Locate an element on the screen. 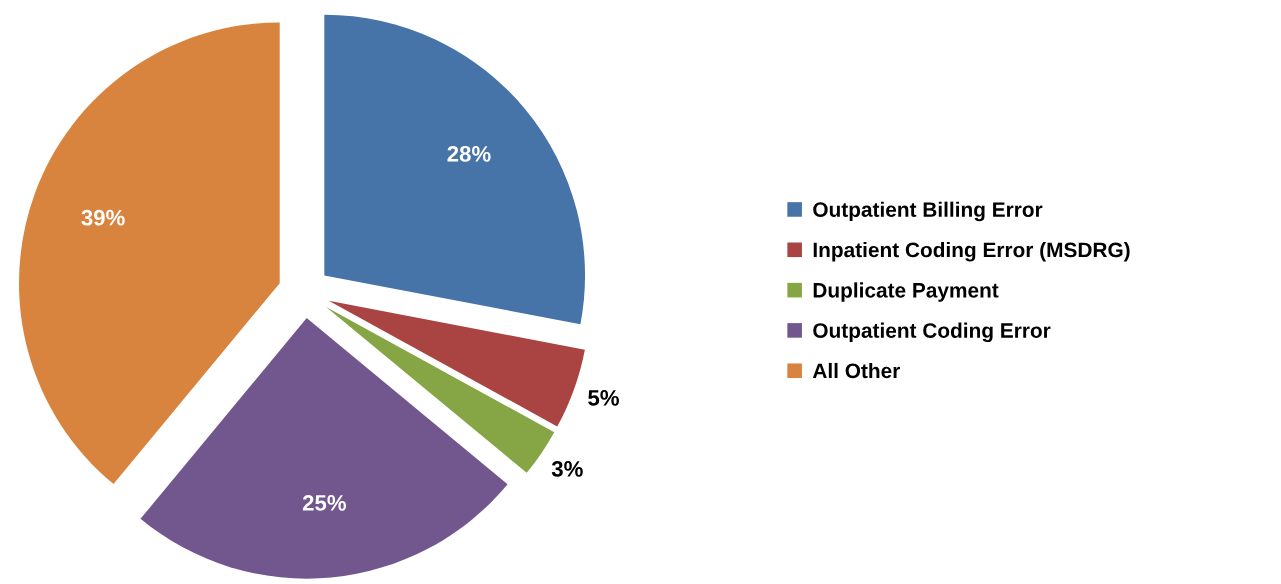 This screenshot has width=1281, height=584. legend-label: Outpatient Billing Error is located at coordinates (928, 211).